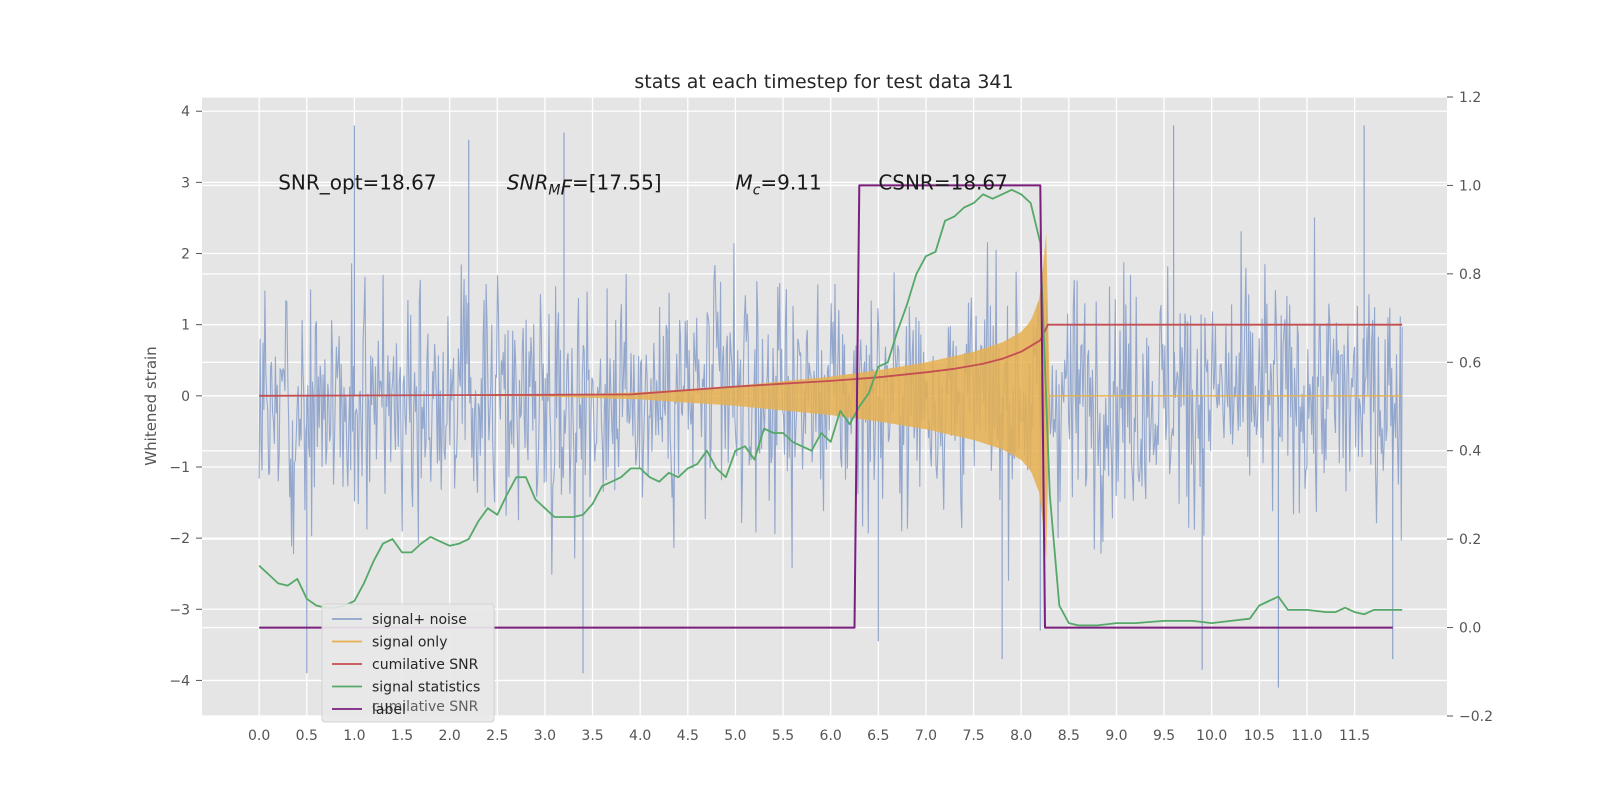 This screenshot has width=1600, height=800. Describe the element at coordinates (179, 610) in the screenshot. I see `y-left-tick-label: −3` at that location.